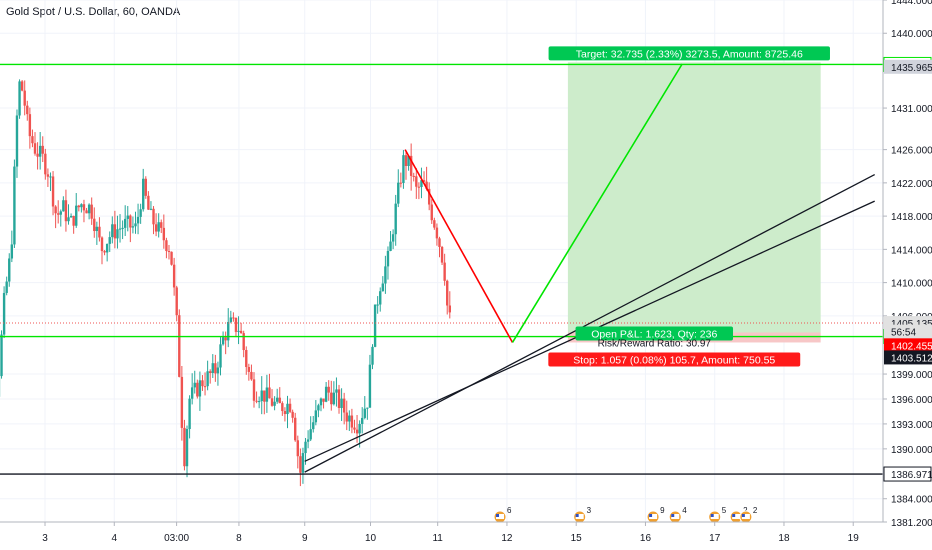 The width and height of the screenshot is (932, 550). What do you see at coordinates (507, 538) in the screenshot?
I see `time-tick-label: 12` at bounding box center [507, 538].